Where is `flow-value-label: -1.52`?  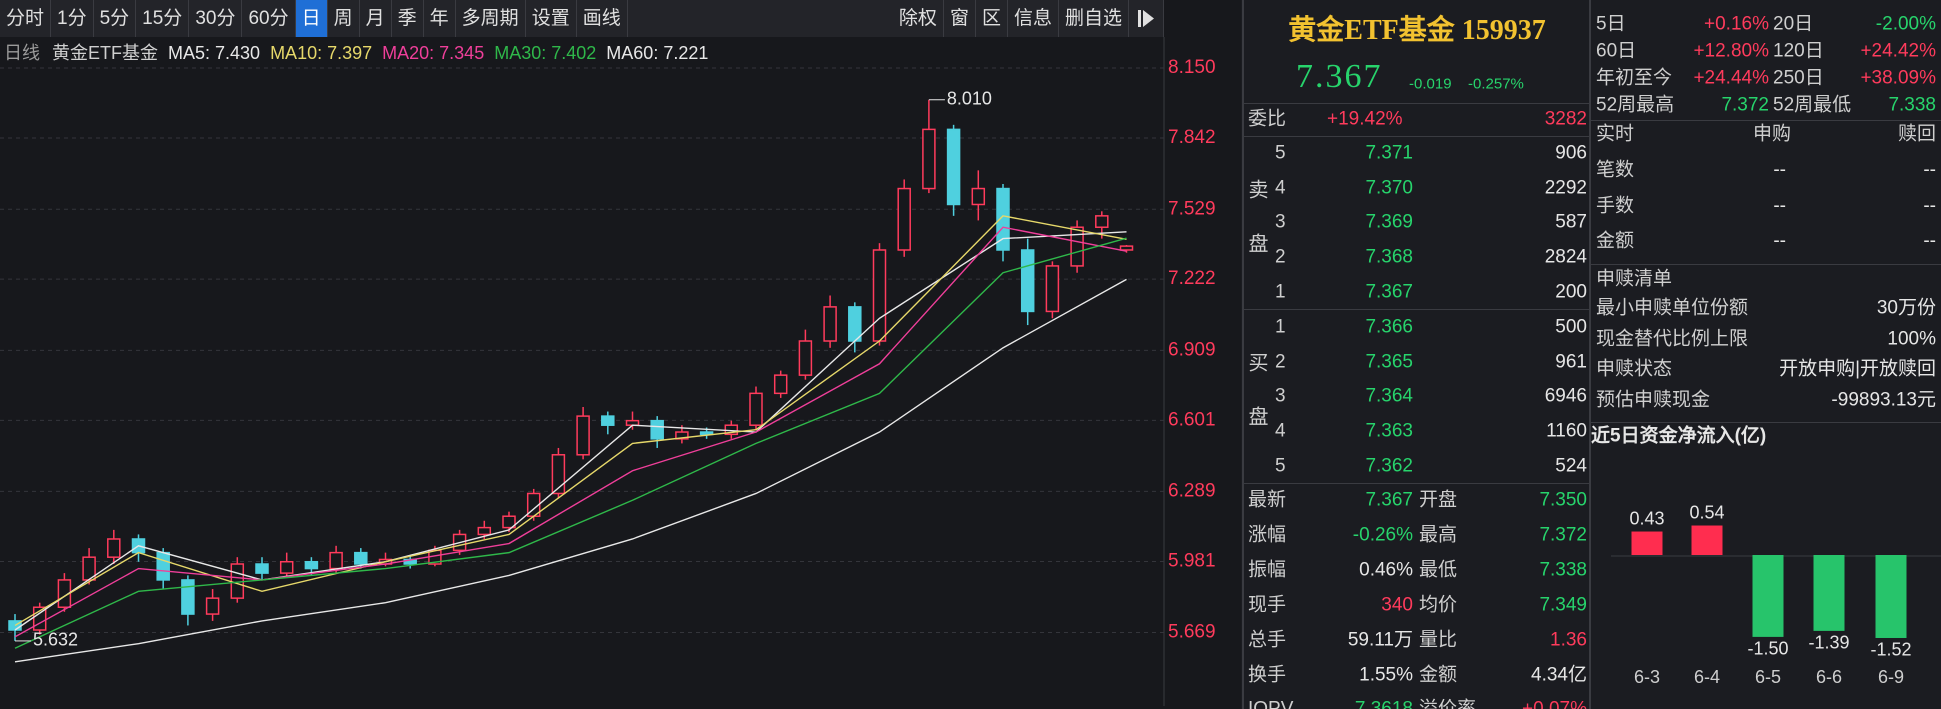 flow-value-label: -1.52 is located at coordinates (1890, 650).